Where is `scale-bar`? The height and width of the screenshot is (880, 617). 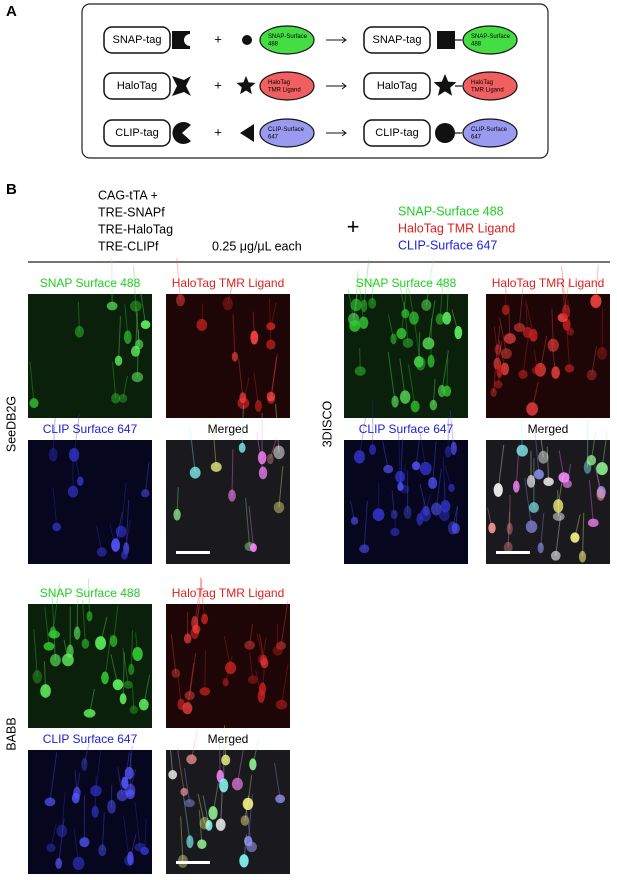
scale-bar is located at coordinates (513, 552).